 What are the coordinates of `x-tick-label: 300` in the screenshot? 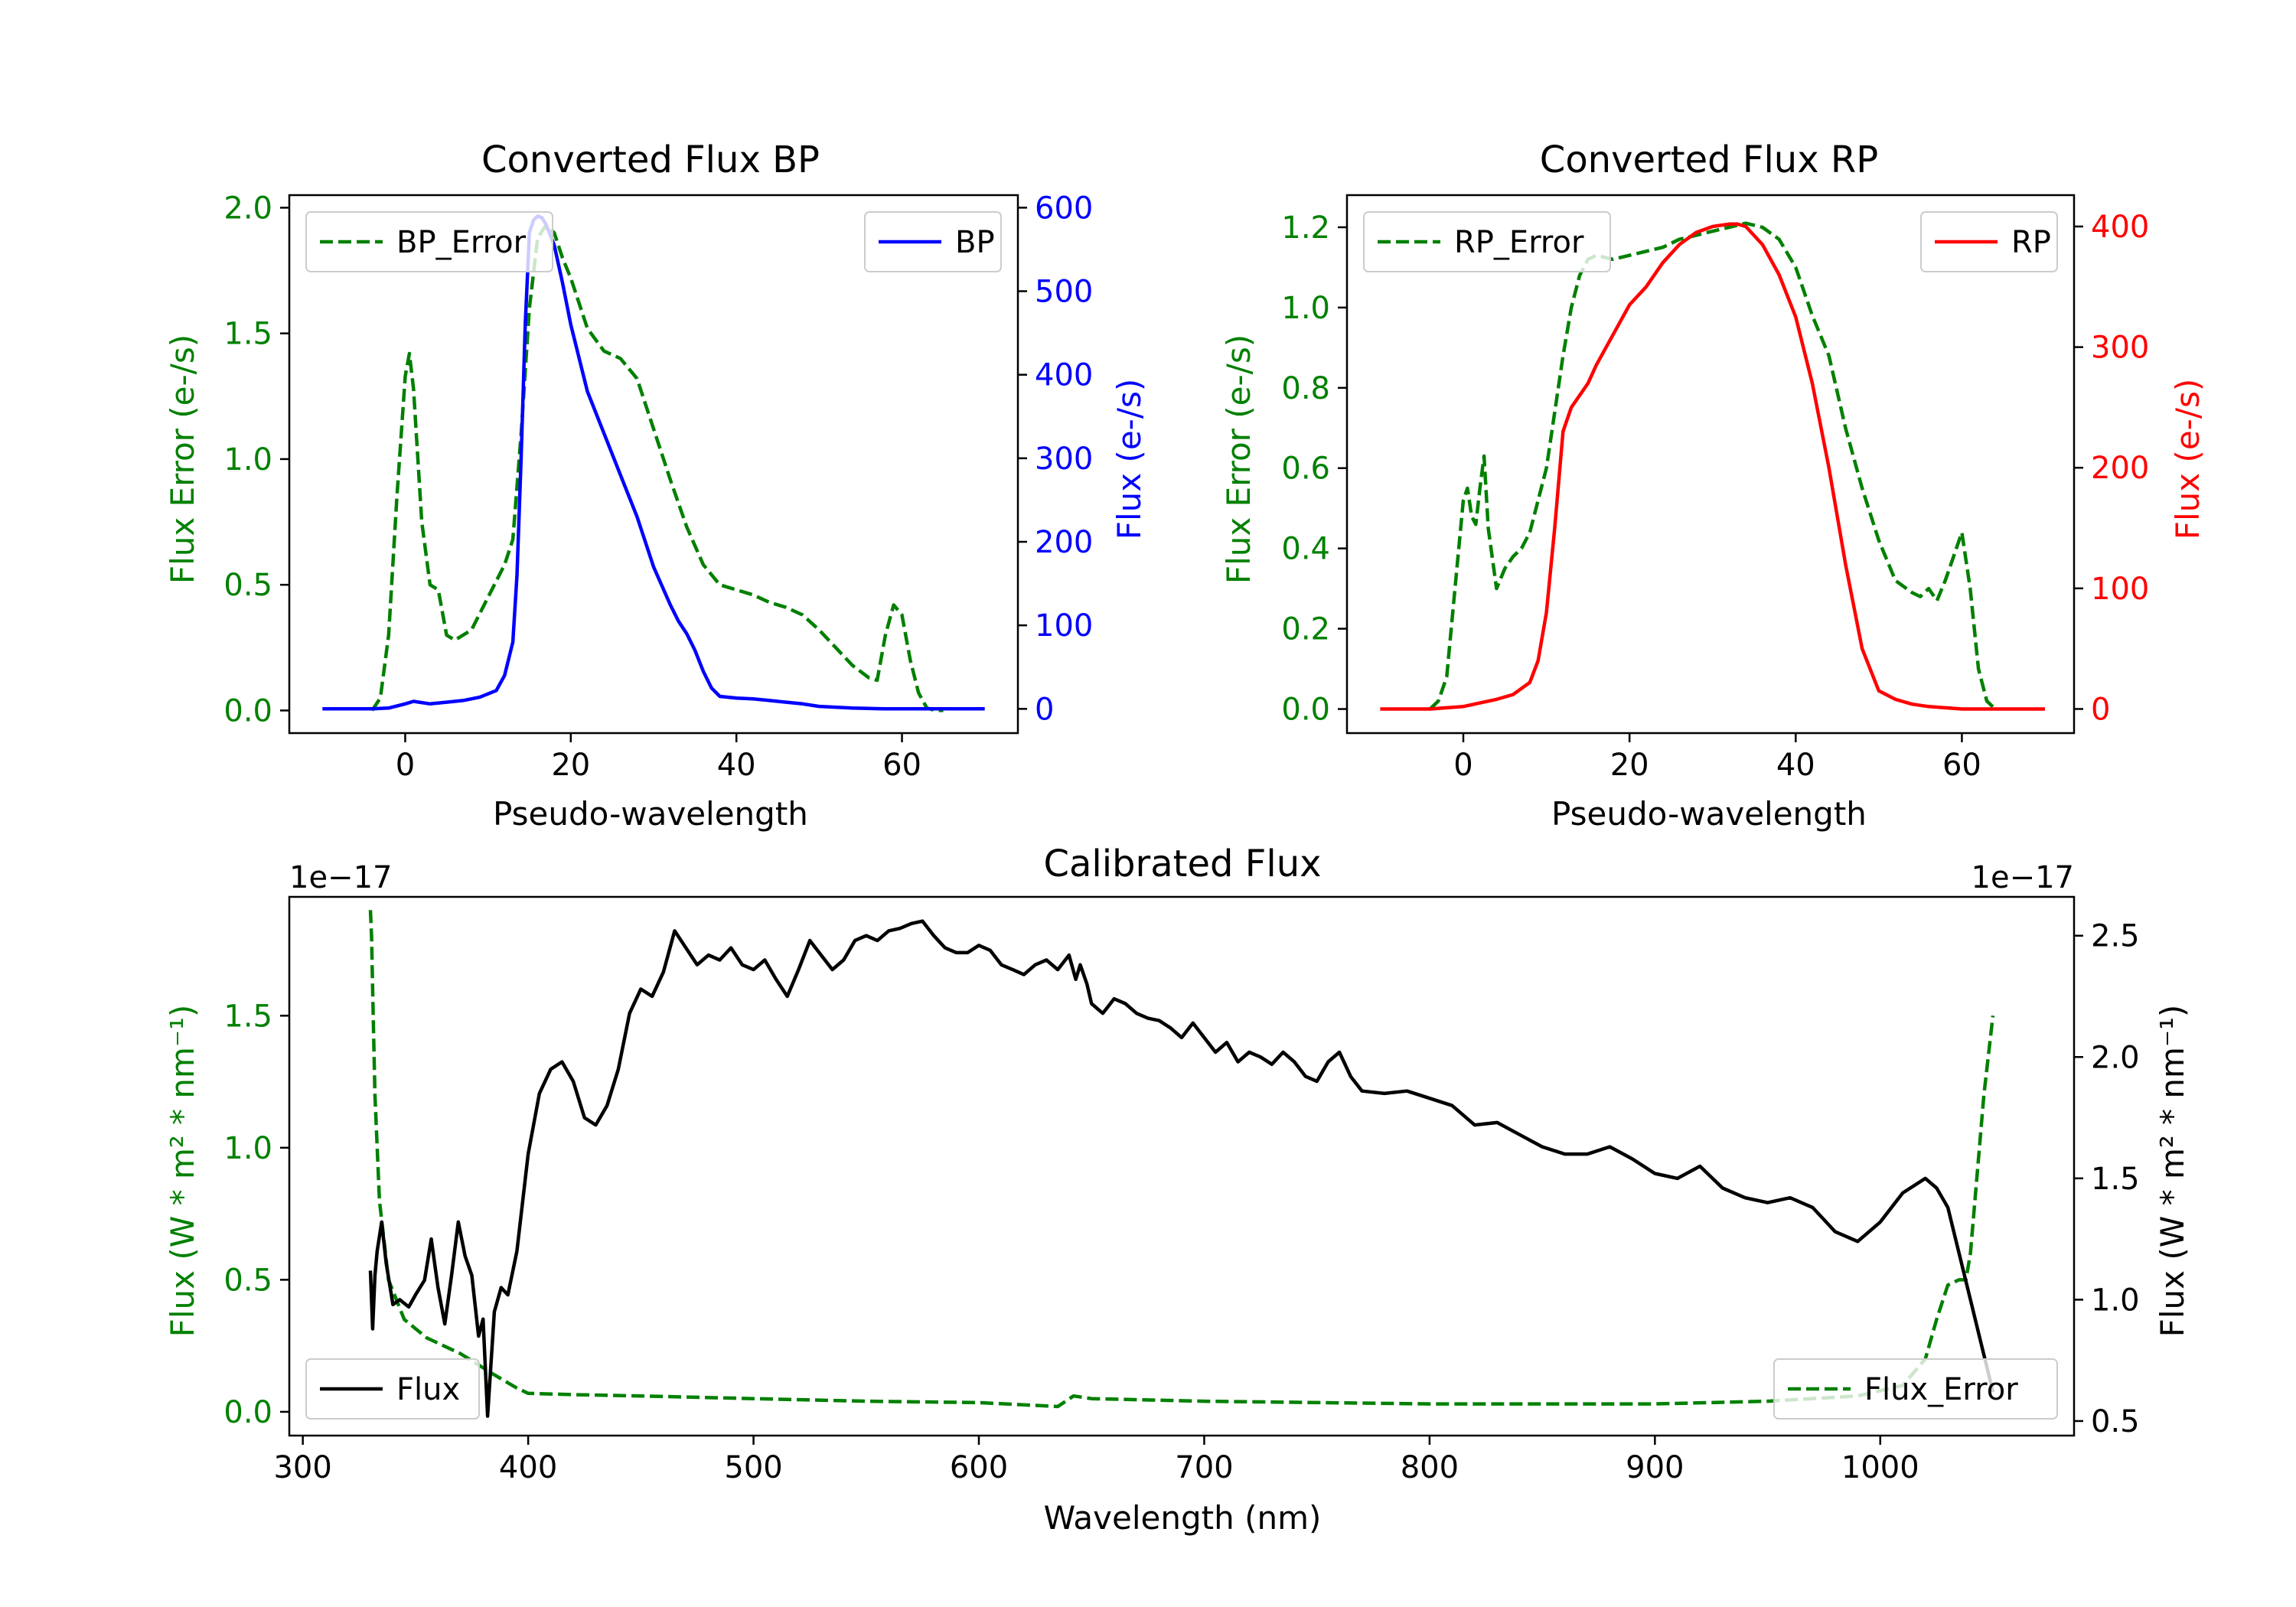 It's located at (302, 1467).